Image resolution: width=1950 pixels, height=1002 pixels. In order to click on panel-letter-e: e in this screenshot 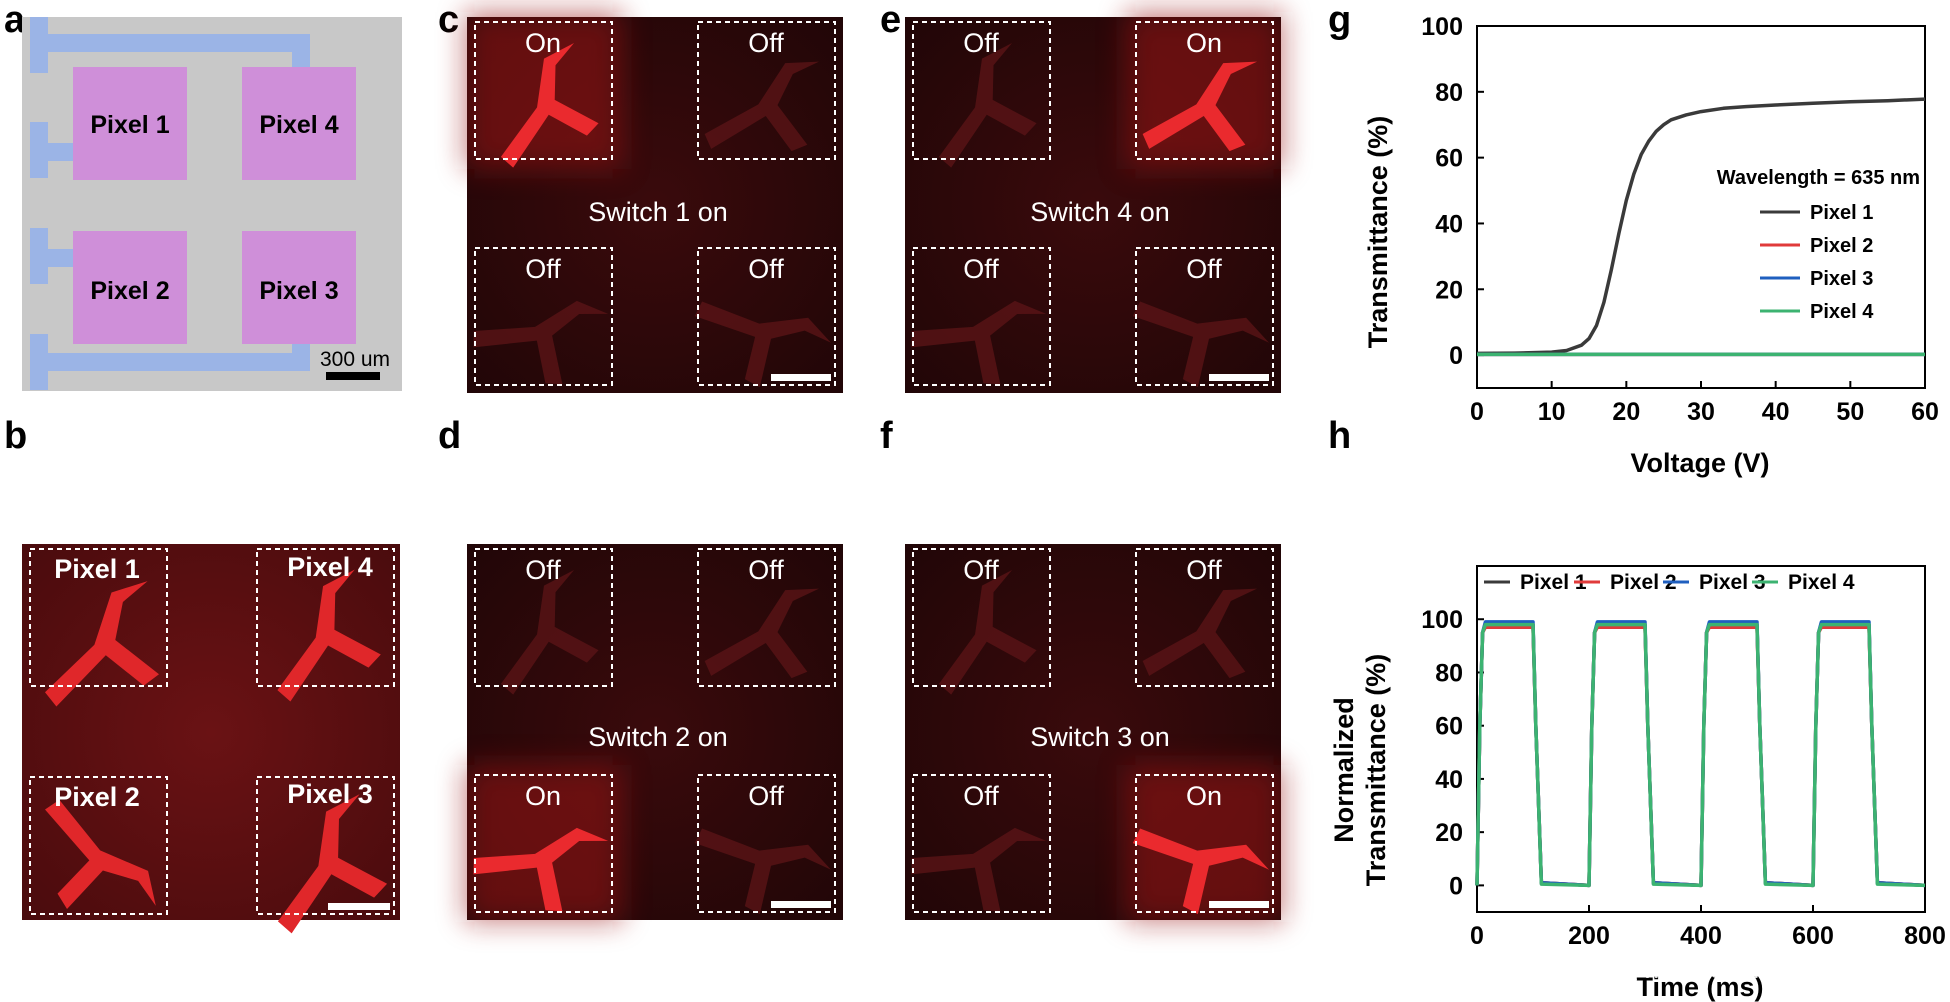, I will do `click(890, 20)`.